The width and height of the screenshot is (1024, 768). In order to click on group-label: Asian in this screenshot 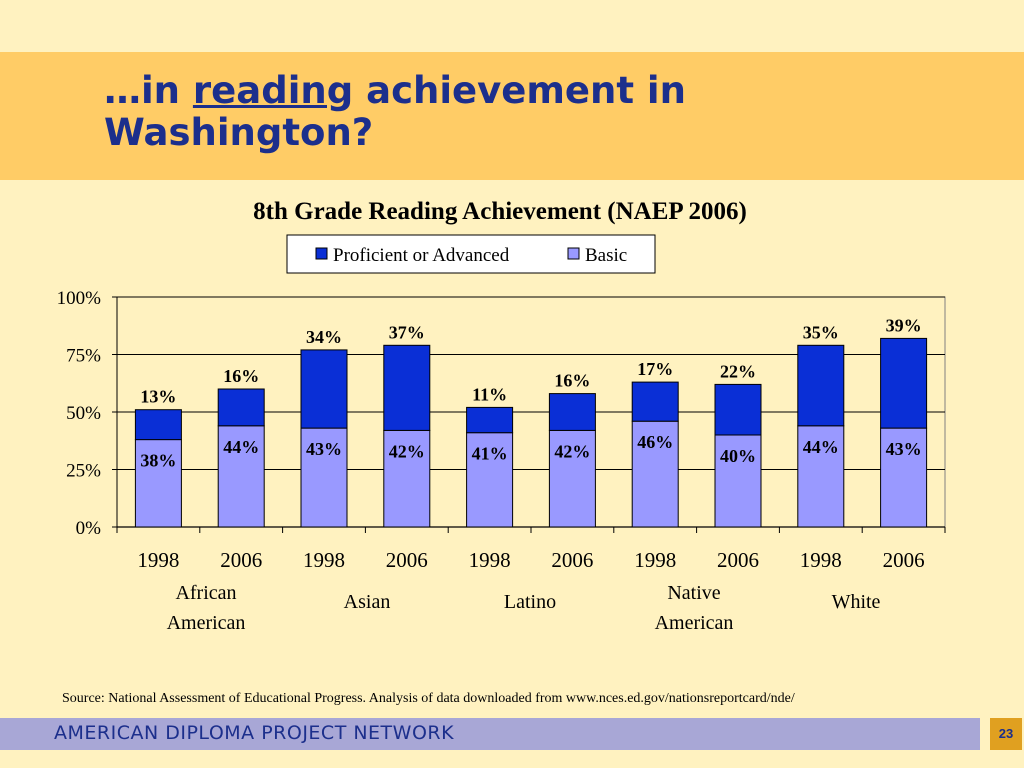, I will do `click(367, 602)`.